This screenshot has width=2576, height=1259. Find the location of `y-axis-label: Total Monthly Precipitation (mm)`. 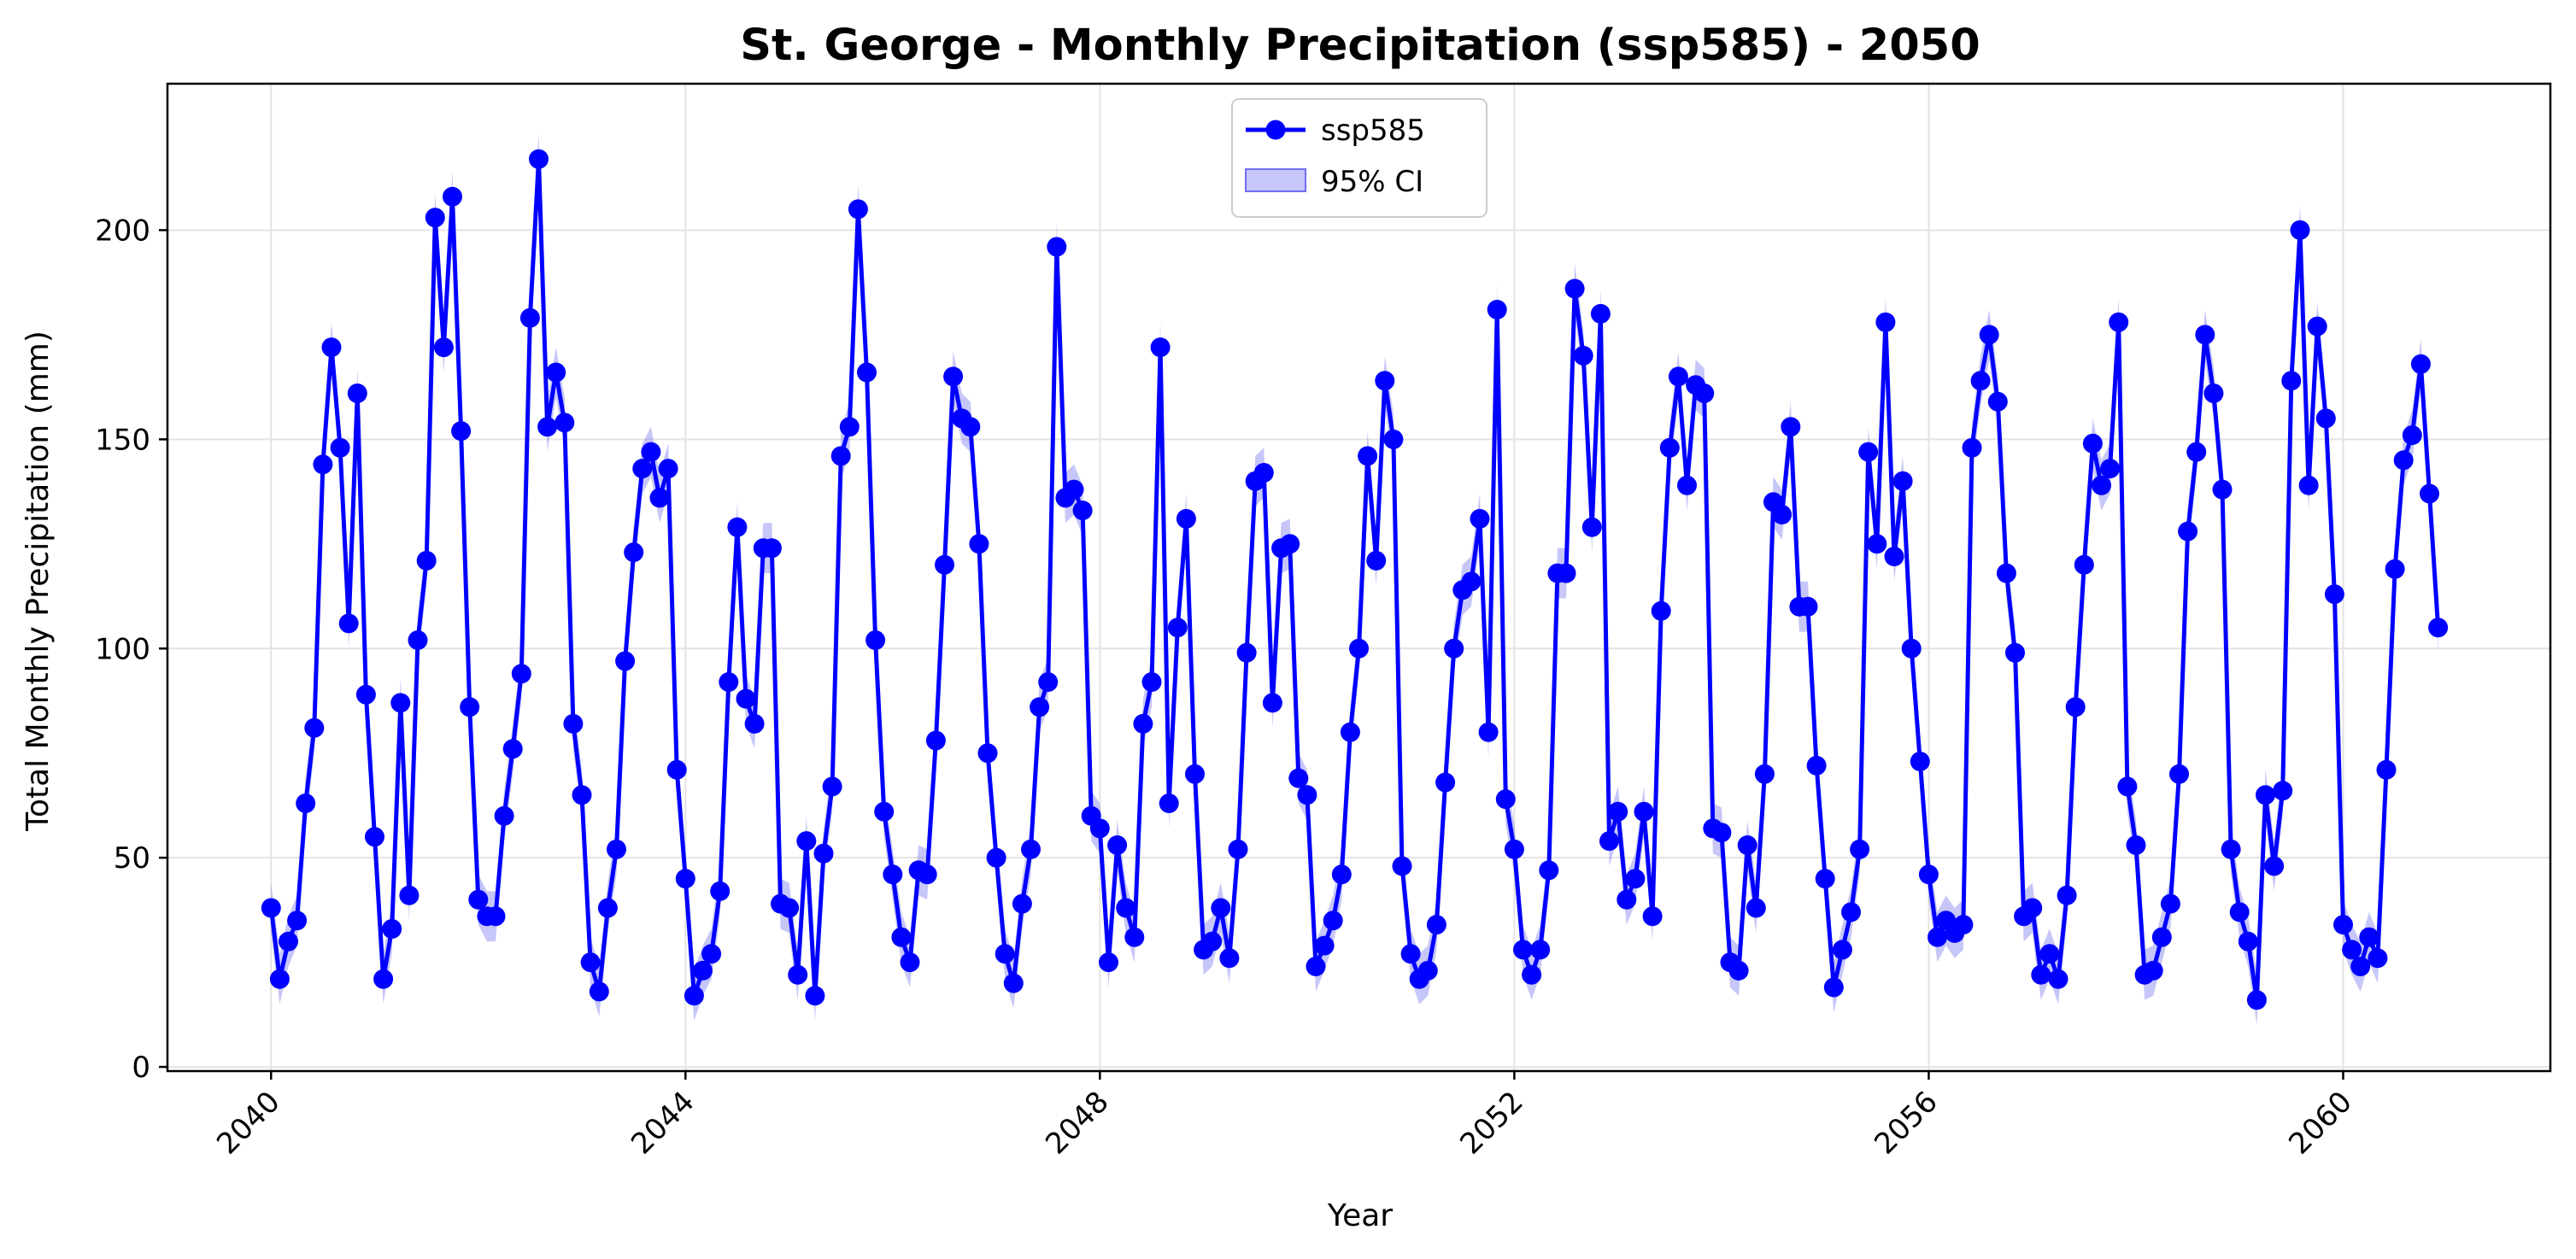

y-axis-label: Total Monthly Precipitation (mm) is located at coordinates (38, 581).